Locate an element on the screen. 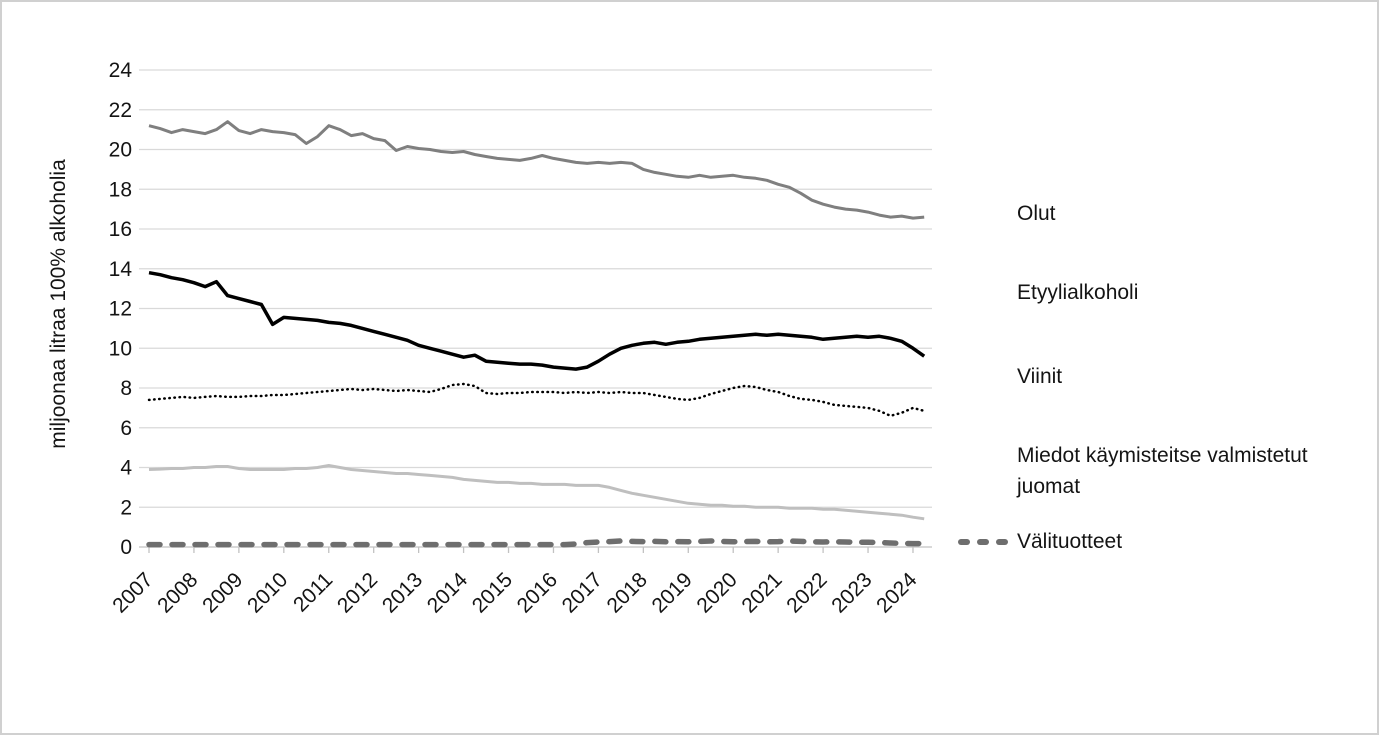 The width and height of the screenshot is (1379, 735). y-tick-label: 14 is located at coordinates (121, 269).